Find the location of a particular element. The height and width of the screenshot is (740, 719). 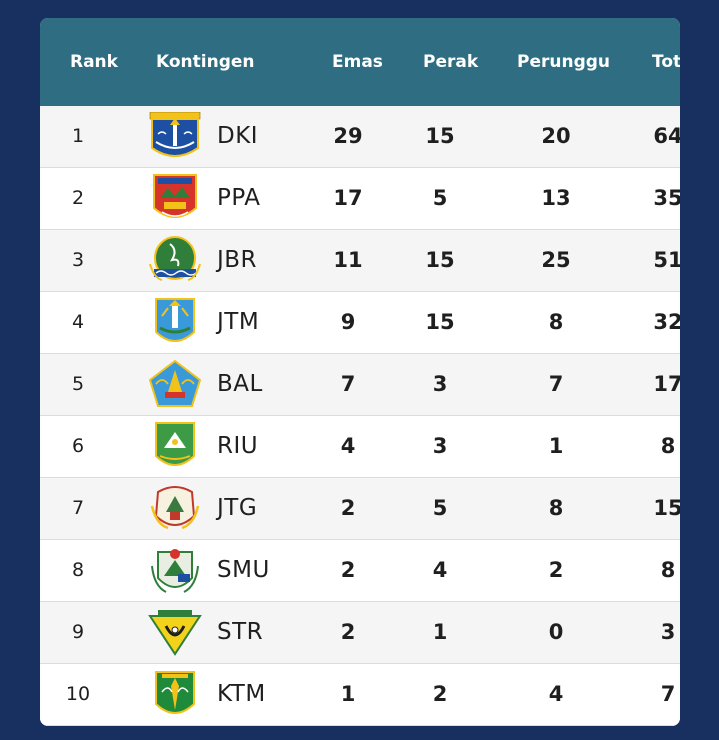

emas-cell: 9 is located at coordinates (348, 322).